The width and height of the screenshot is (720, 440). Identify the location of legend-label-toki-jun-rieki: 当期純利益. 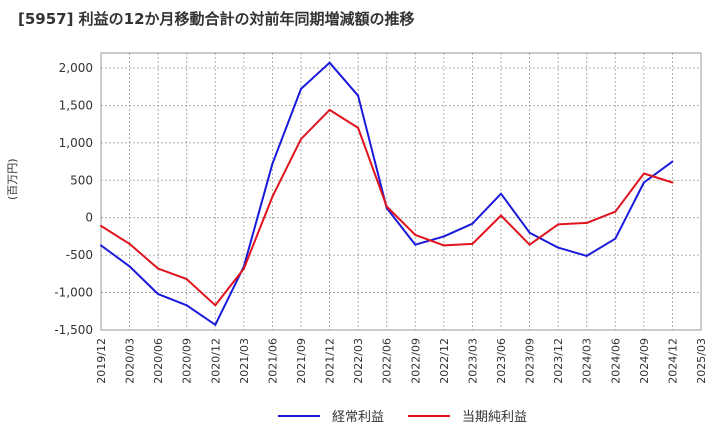
(495, 417).